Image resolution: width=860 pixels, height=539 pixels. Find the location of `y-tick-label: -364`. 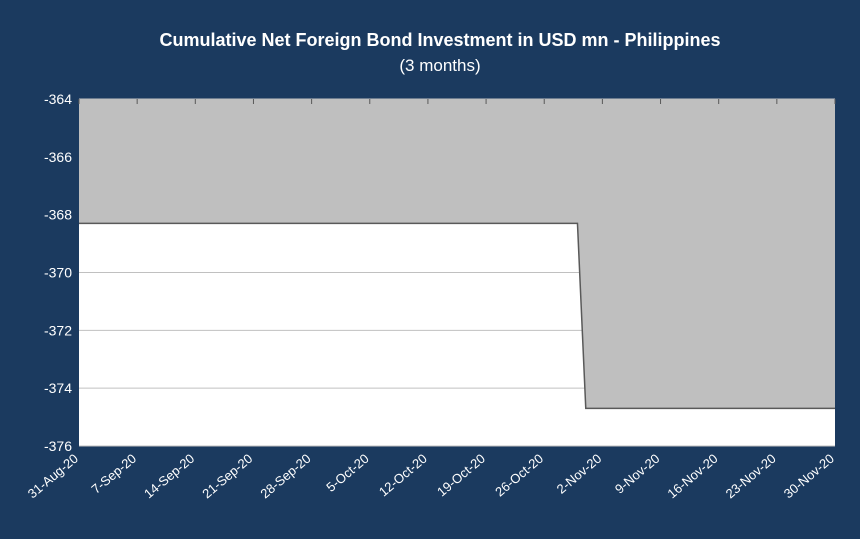

y-tick-label: -364 is located at coordinates (58, 99).